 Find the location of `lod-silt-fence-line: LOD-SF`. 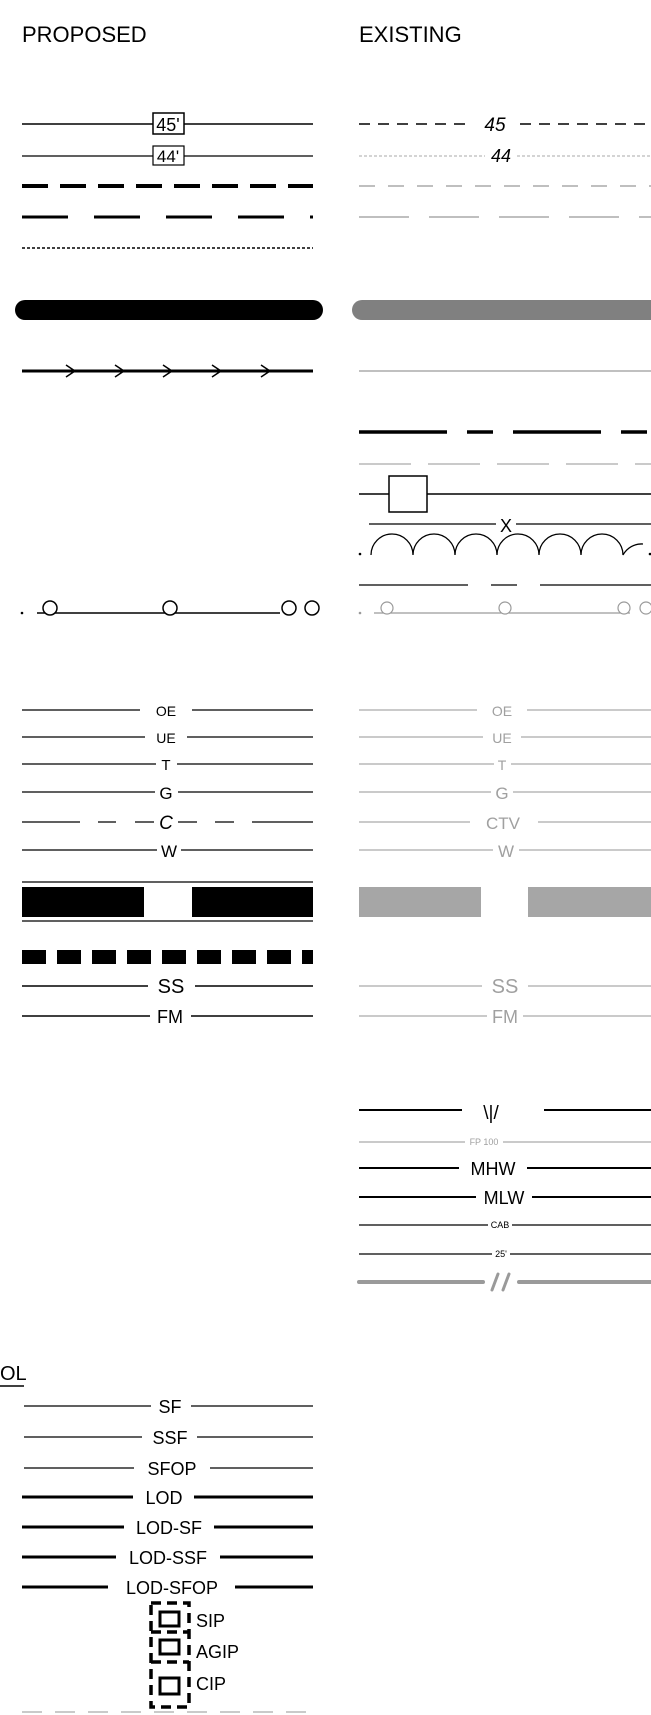

lod-silt-fence-line: LOD-SF is located at coordinates (167, 1528).